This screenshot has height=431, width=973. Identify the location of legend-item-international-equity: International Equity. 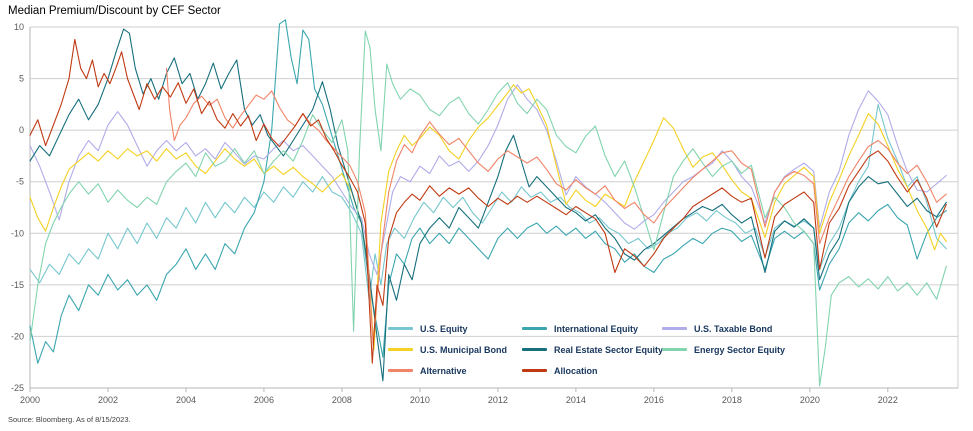
(592, 328).